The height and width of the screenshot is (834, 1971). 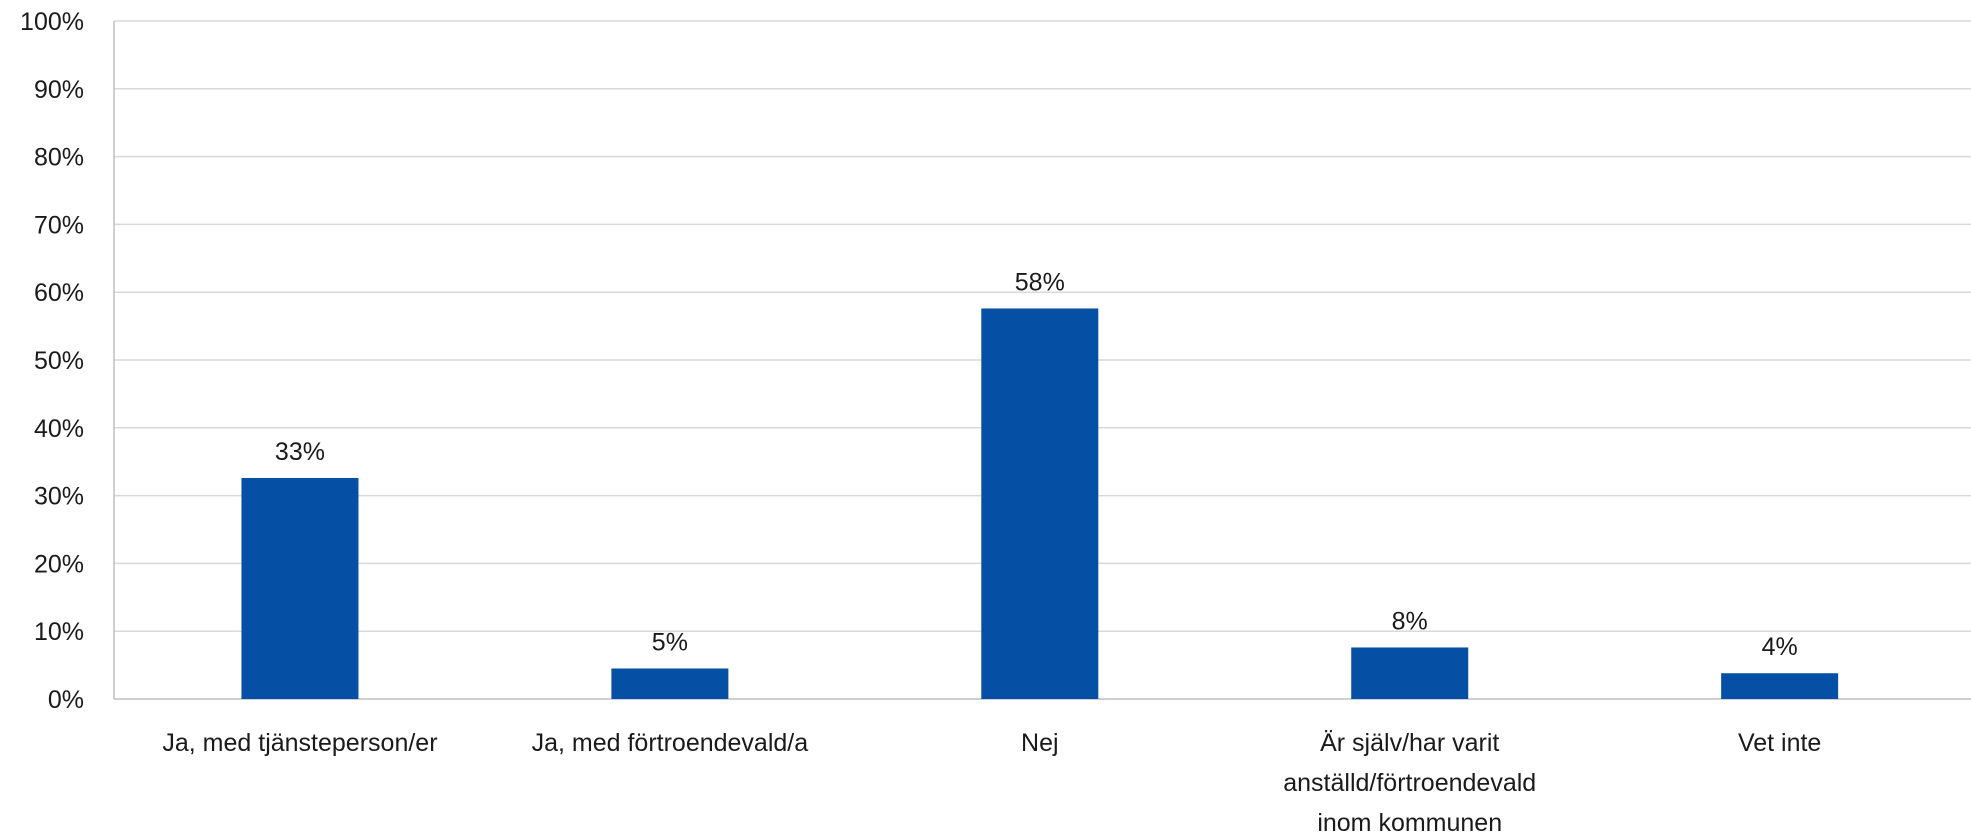 I want to click on x-category-label-line: Vet inte, so click(x=1779, y=743).